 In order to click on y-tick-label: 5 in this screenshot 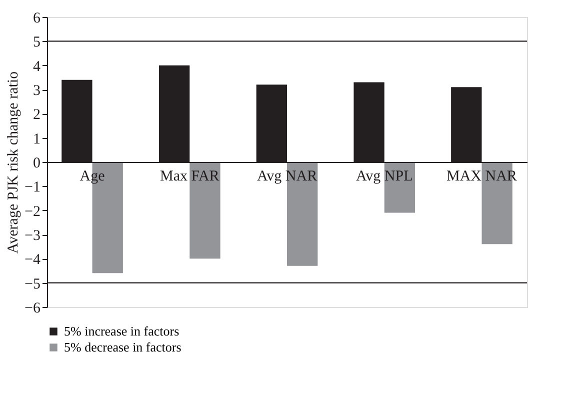, I will do `click(36, 42)`.